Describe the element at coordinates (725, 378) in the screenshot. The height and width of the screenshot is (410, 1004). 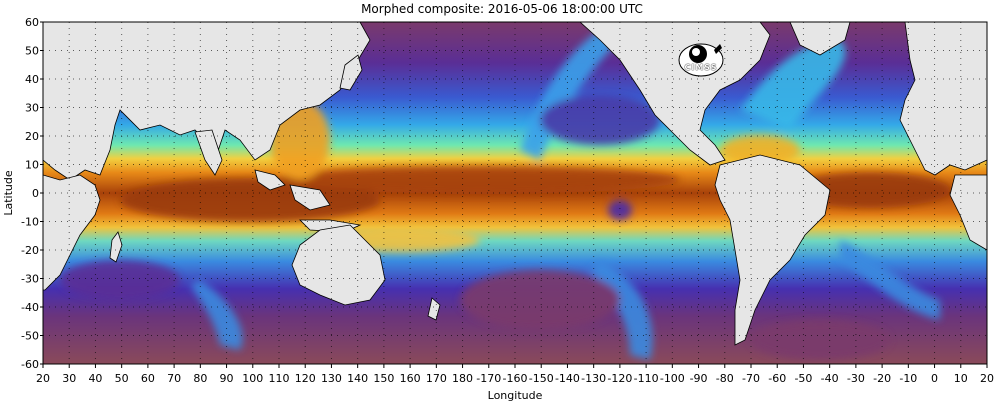
I see `x-tick-label: -80` at that location.